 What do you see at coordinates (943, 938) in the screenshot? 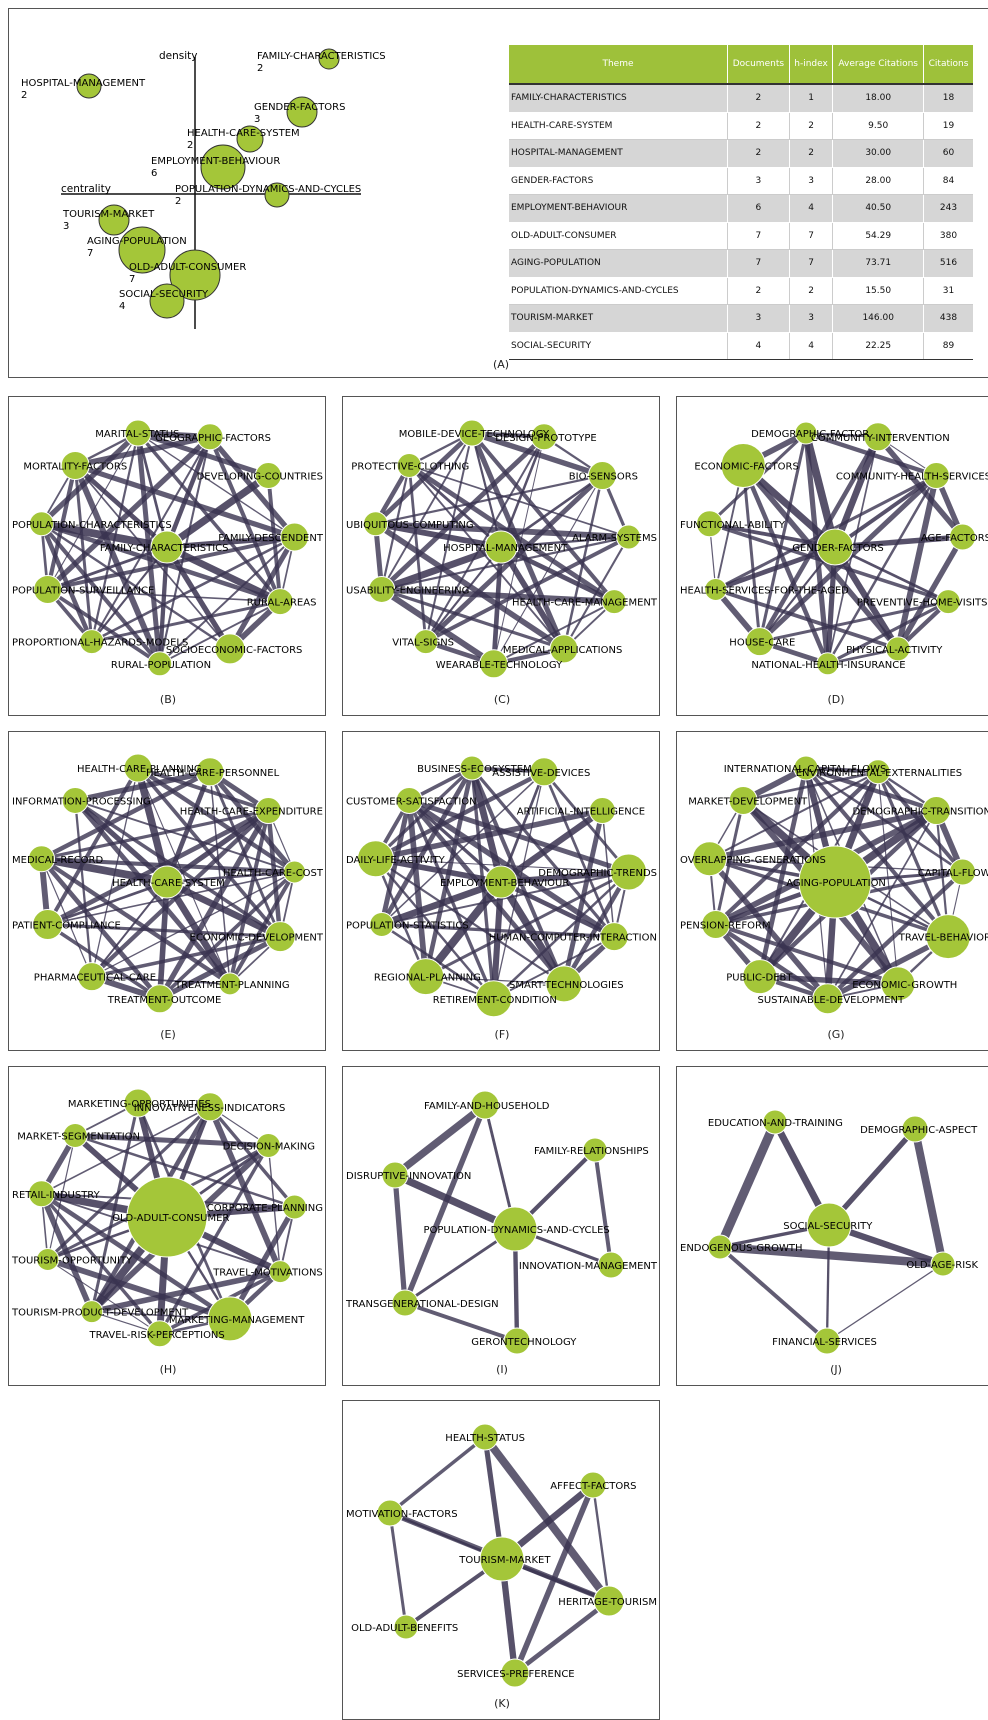
I see `node-label: TRAVEL-BEHAVIOR` at bounding box center [943, 938].